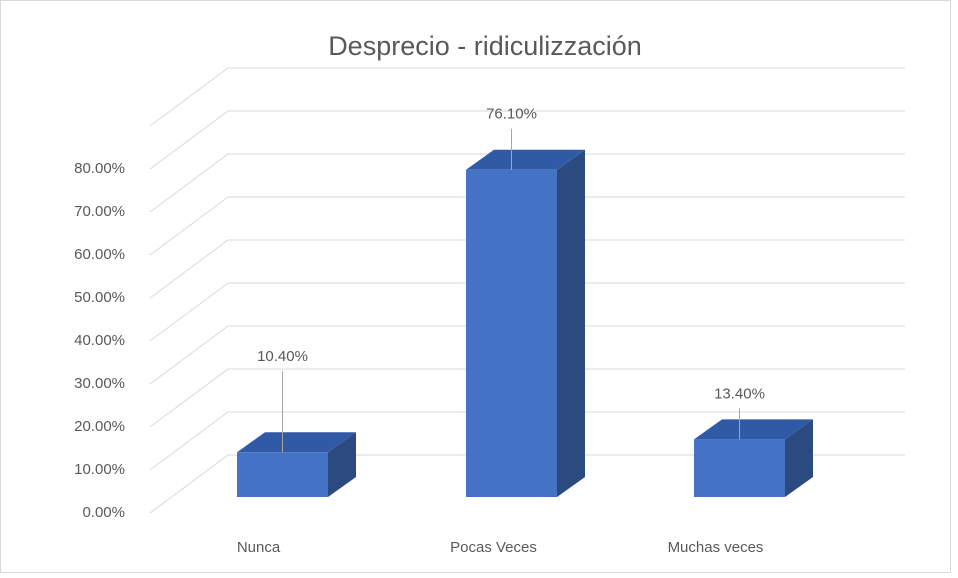 This screenshot has height=578, width=958. Describe the element at coordinates (716, 547) in the screenshot. I see `x-tick-label: Muchas veces` at that location.